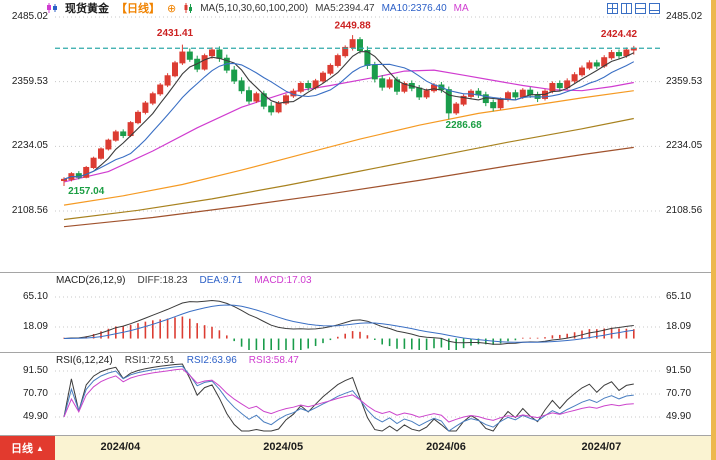 This screenshot has height=460, width=716. Describe the element at coordinates (138, 9) in the screenshot. I see `period-tag: 【日线】` at that location.